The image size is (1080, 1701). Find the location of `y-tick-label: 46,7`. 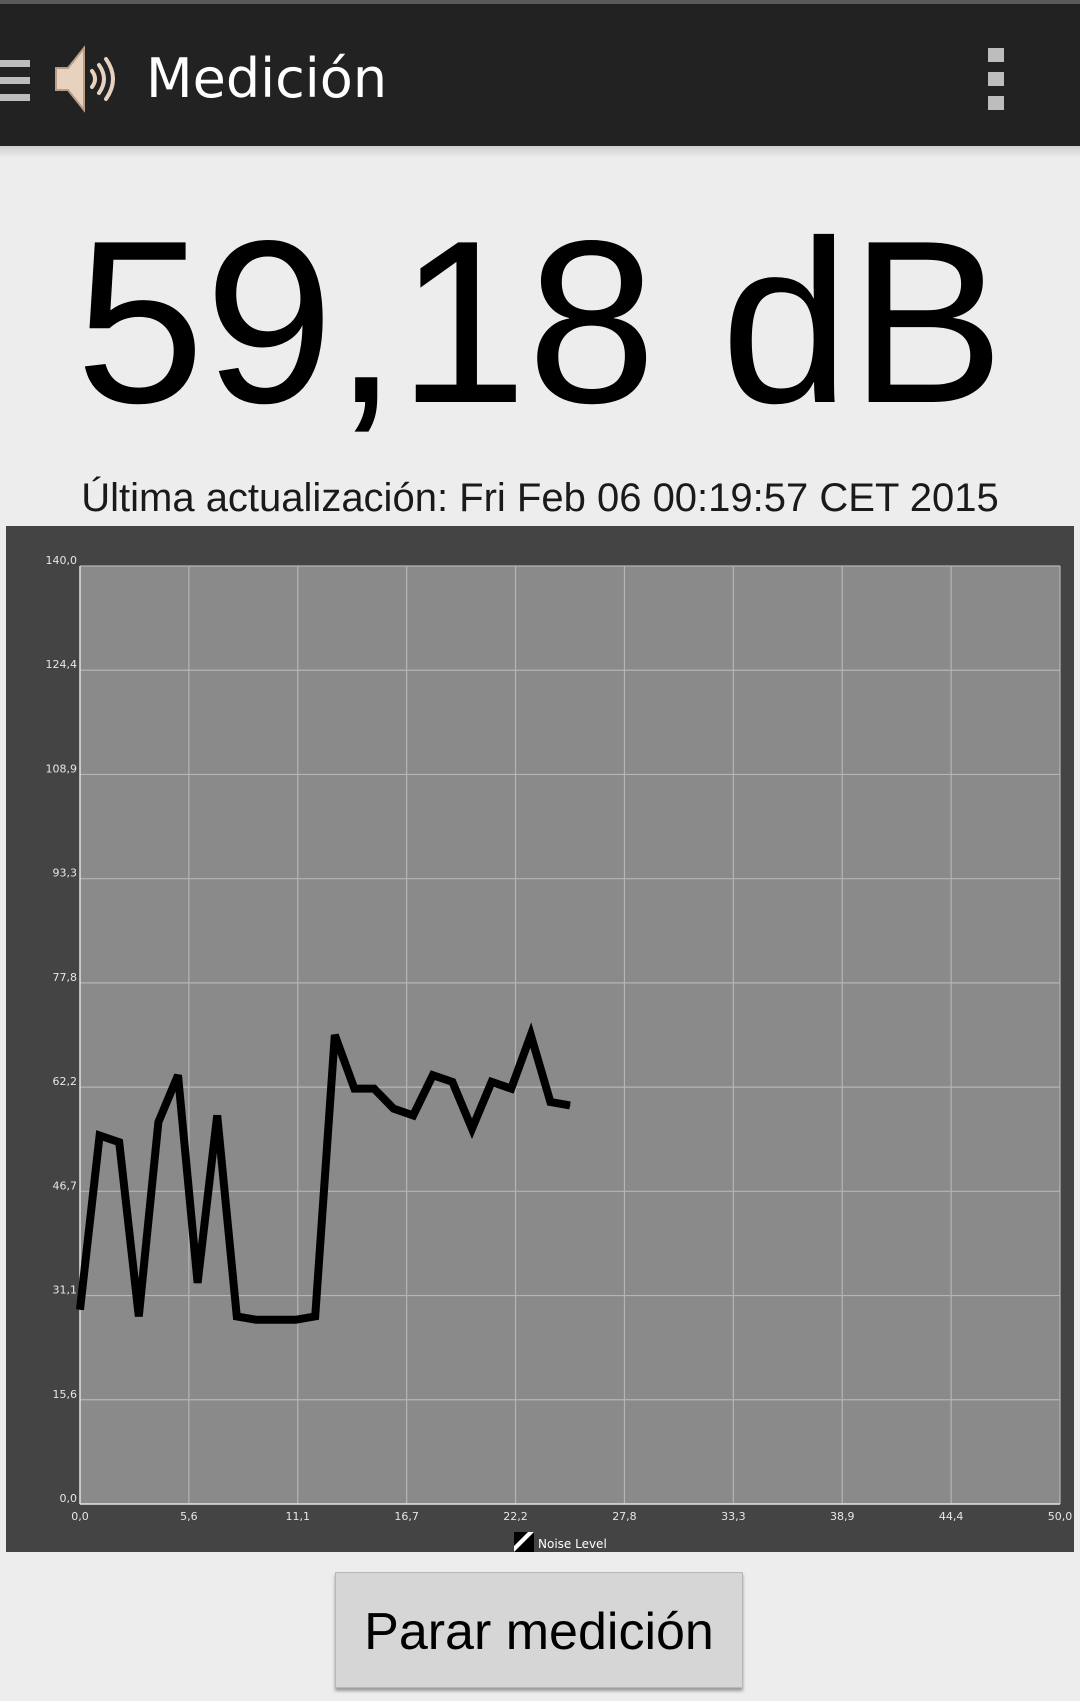

y-tick-label: 46,7 is located at coordinates (65, 1185).